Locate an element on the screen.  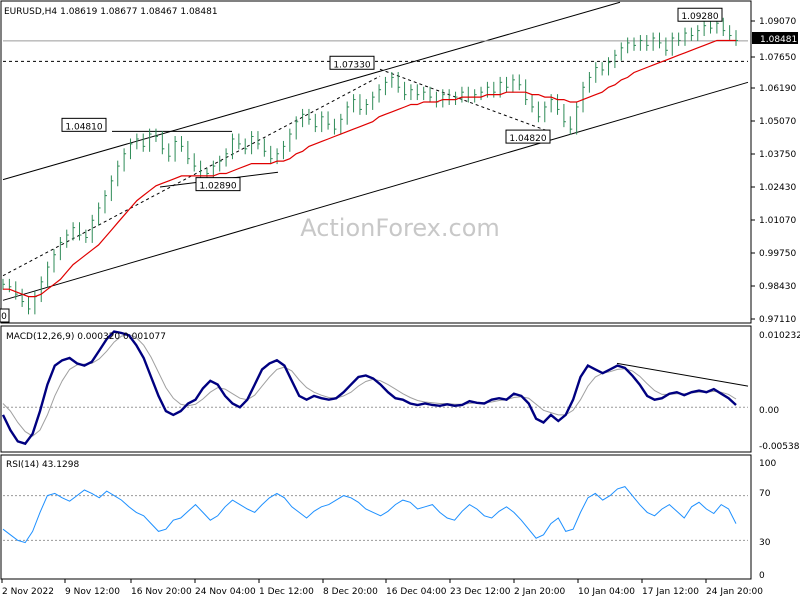
rsi-y-tick-label: 30 is located at coordinates (765, 543).